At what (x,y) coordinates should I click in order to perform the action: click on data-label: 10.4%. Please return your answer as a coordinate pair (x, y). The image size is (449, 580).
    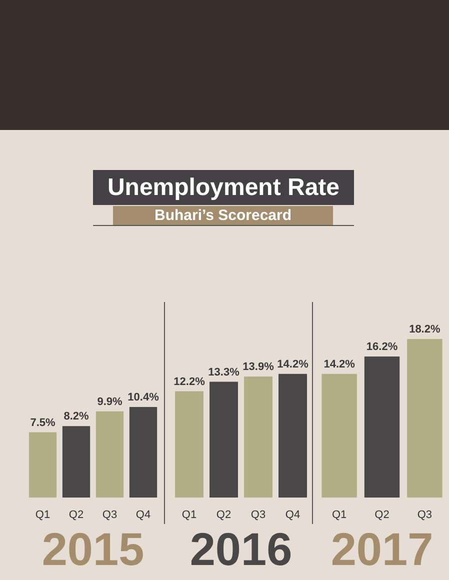
    Looking at the image, I should click on (144, 398).